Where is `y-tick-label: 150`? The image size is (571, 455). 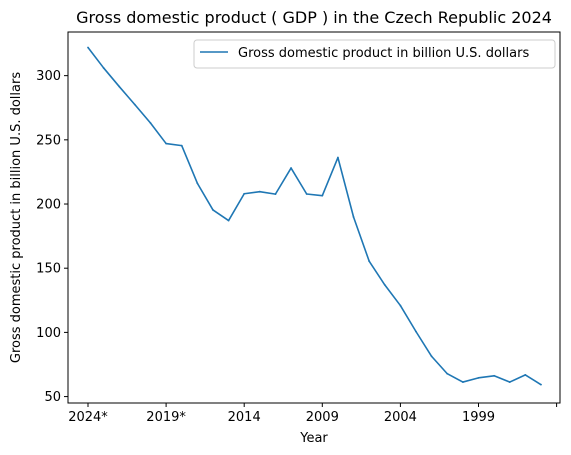 y-tick-label: 150 is located at coordinates (48, 269).